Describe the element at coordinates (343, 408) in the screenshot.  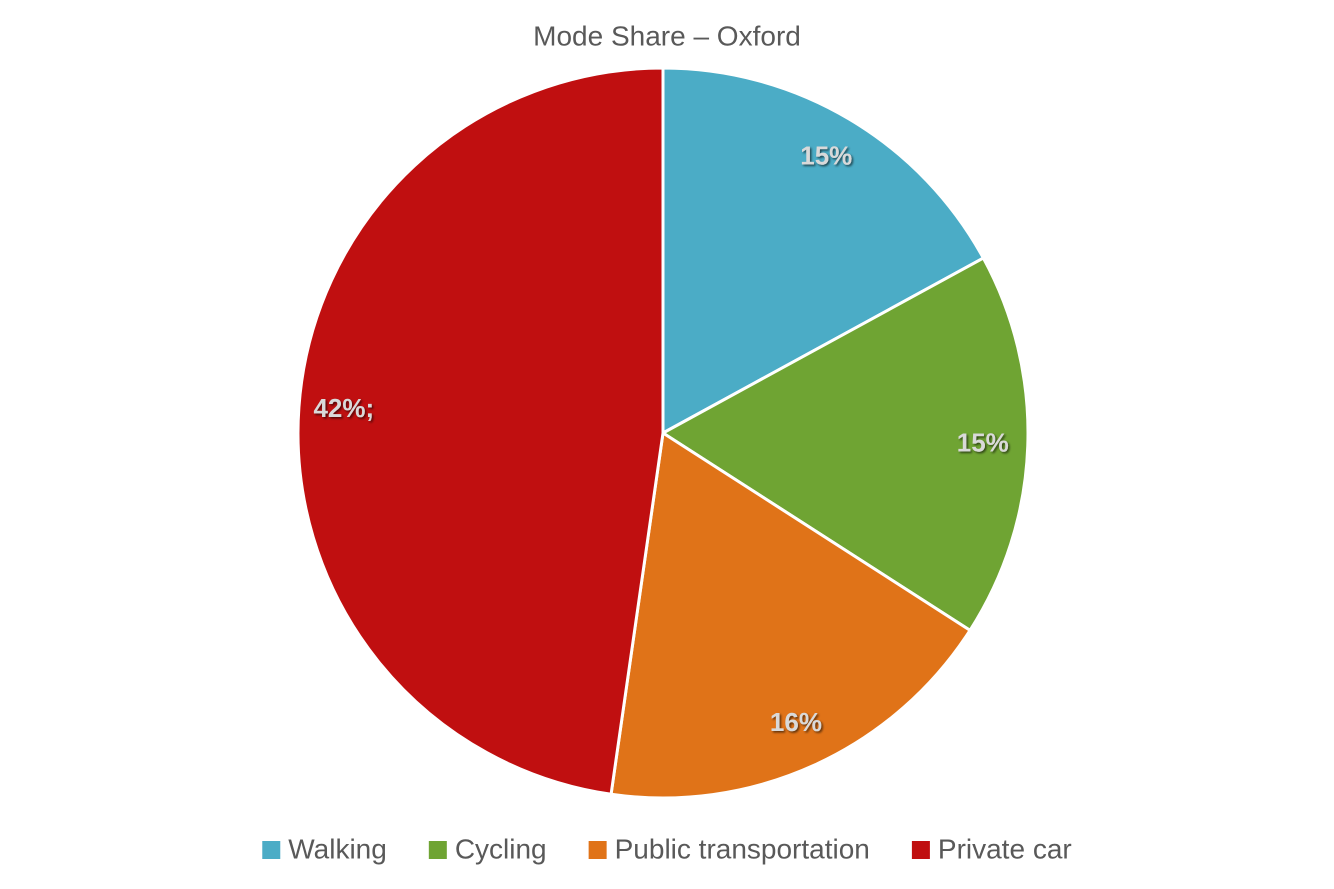
I see `data-label: 42%;` at that location.